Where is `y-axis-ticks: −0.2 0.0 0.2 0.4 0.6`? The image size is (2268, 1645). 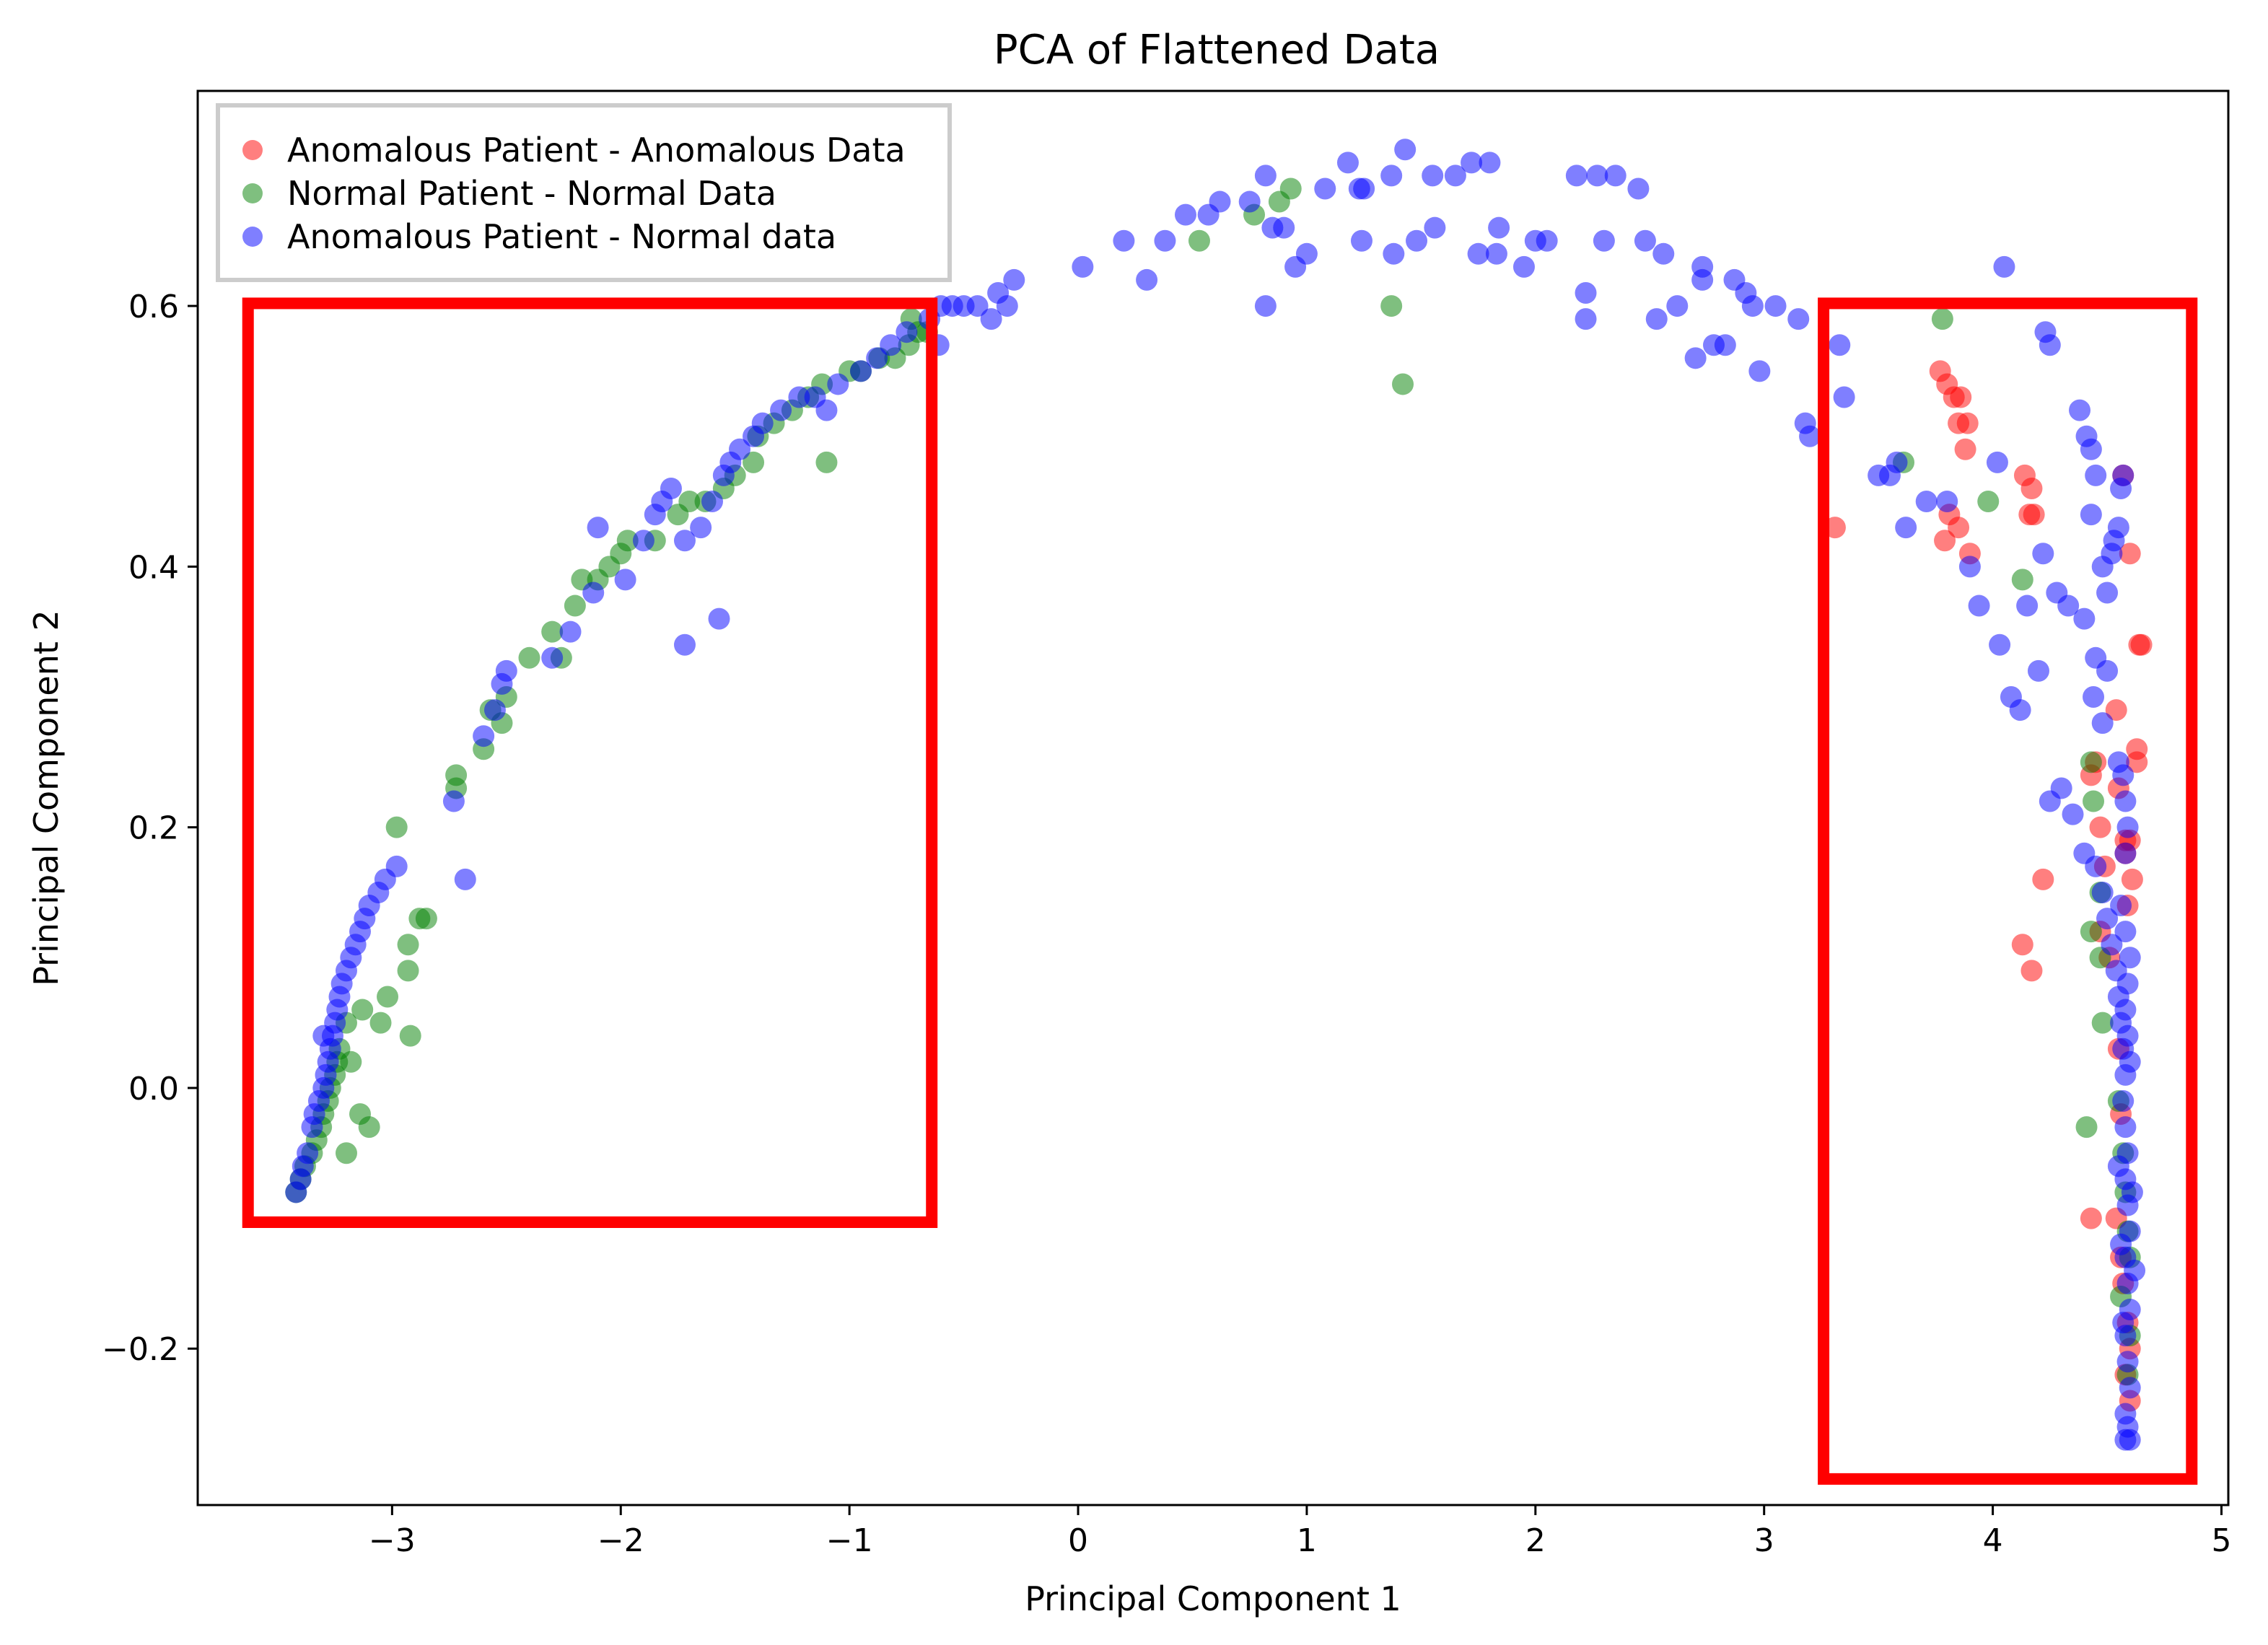 y-axis-ticks: −0.2 0.0 0.2 0.4 0.6 is located at coordinates (150, 828).